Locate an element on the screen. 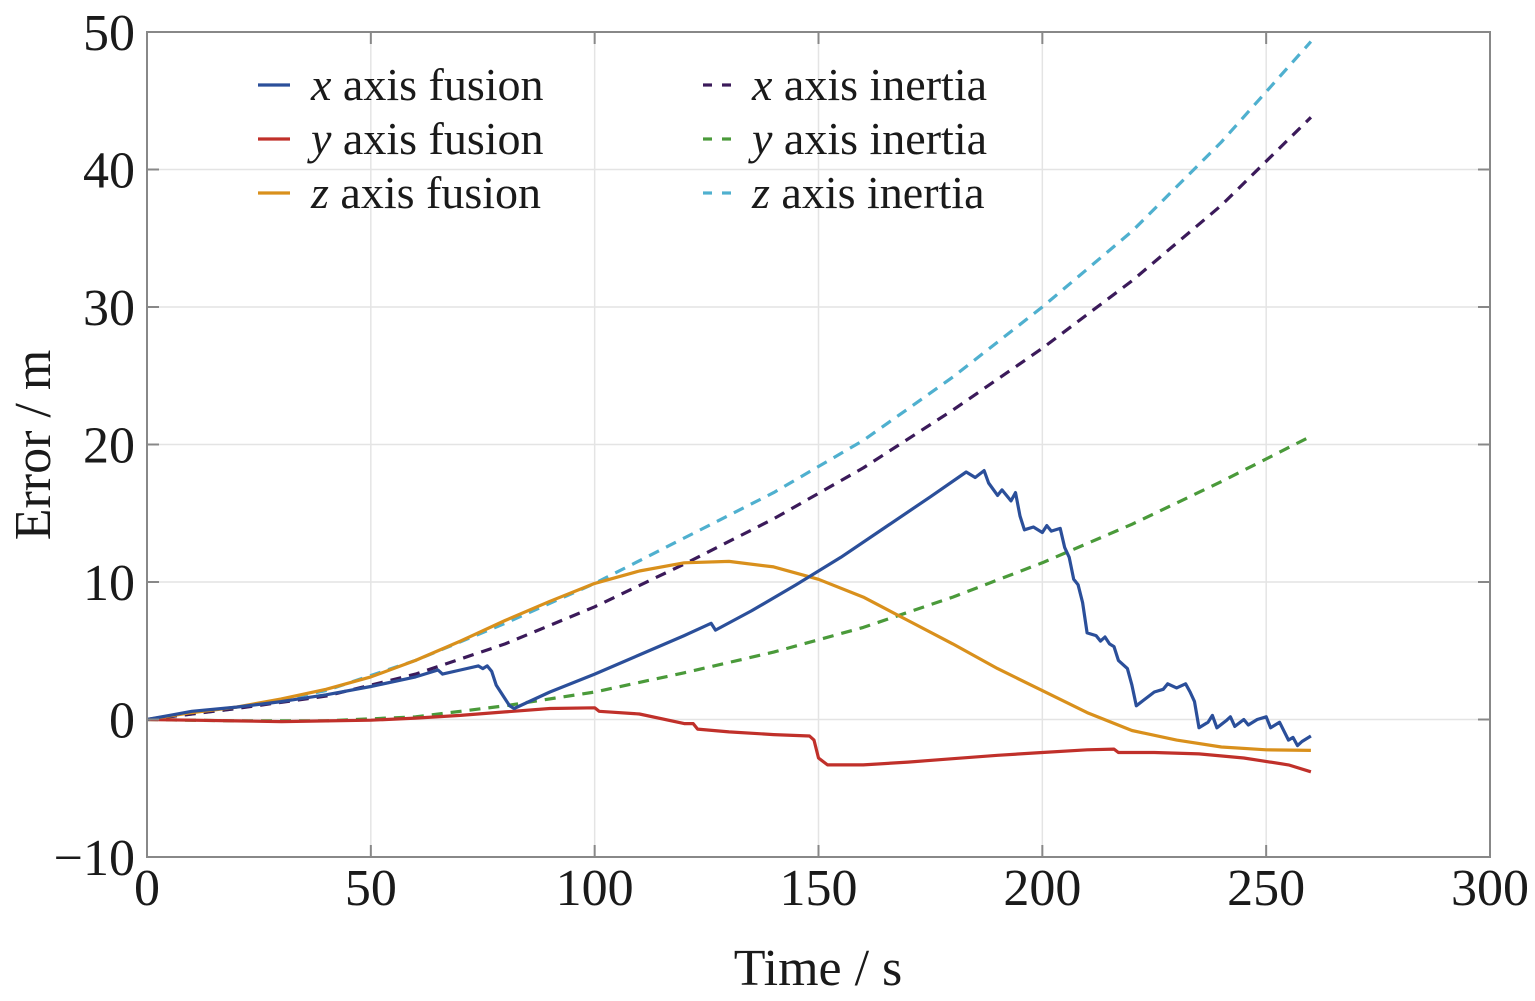 This screenshot has width=1535, height=1001. legend-label: z axis inertia is located at coordinates (868, 192).